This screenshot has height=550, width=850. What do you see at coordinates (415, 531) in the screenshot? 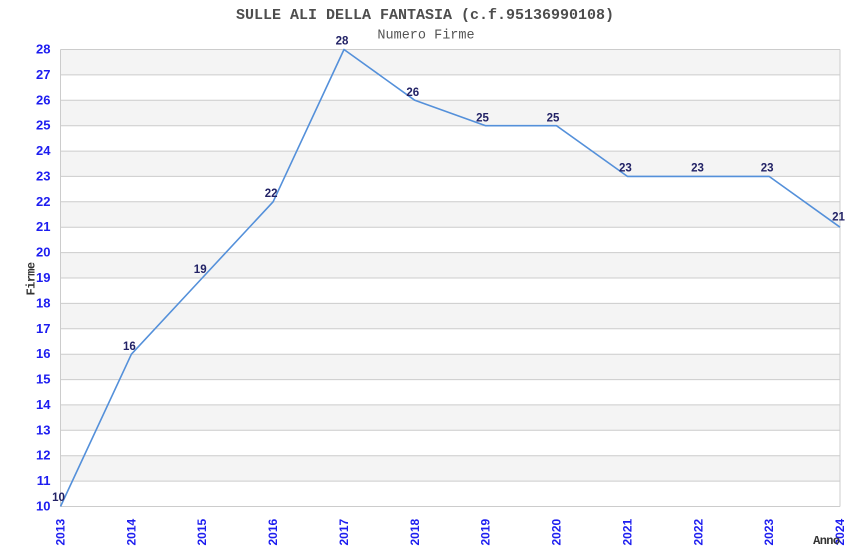
I see `svg-text: 2018` at bounding box center [415, 531].